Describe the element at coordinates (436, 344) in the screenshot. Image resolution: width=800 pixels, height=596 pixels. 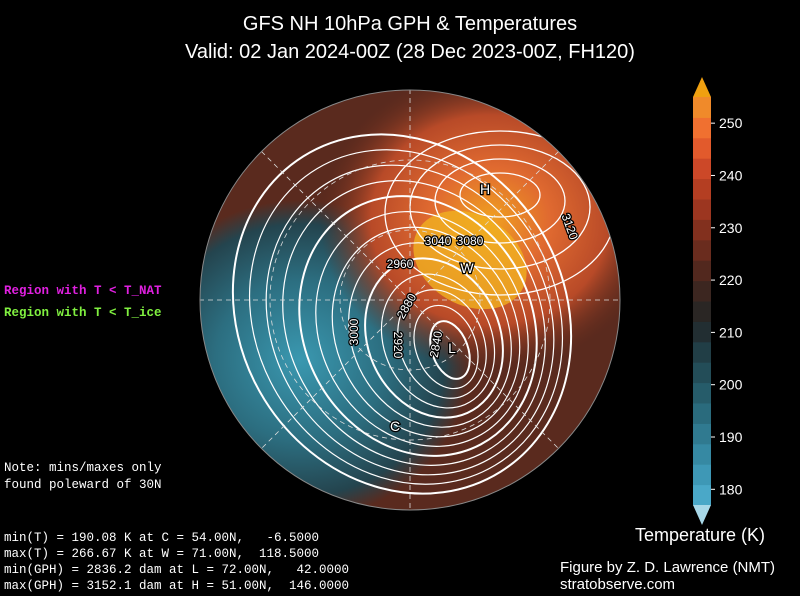
I see `contour-label: 2840` at that location.